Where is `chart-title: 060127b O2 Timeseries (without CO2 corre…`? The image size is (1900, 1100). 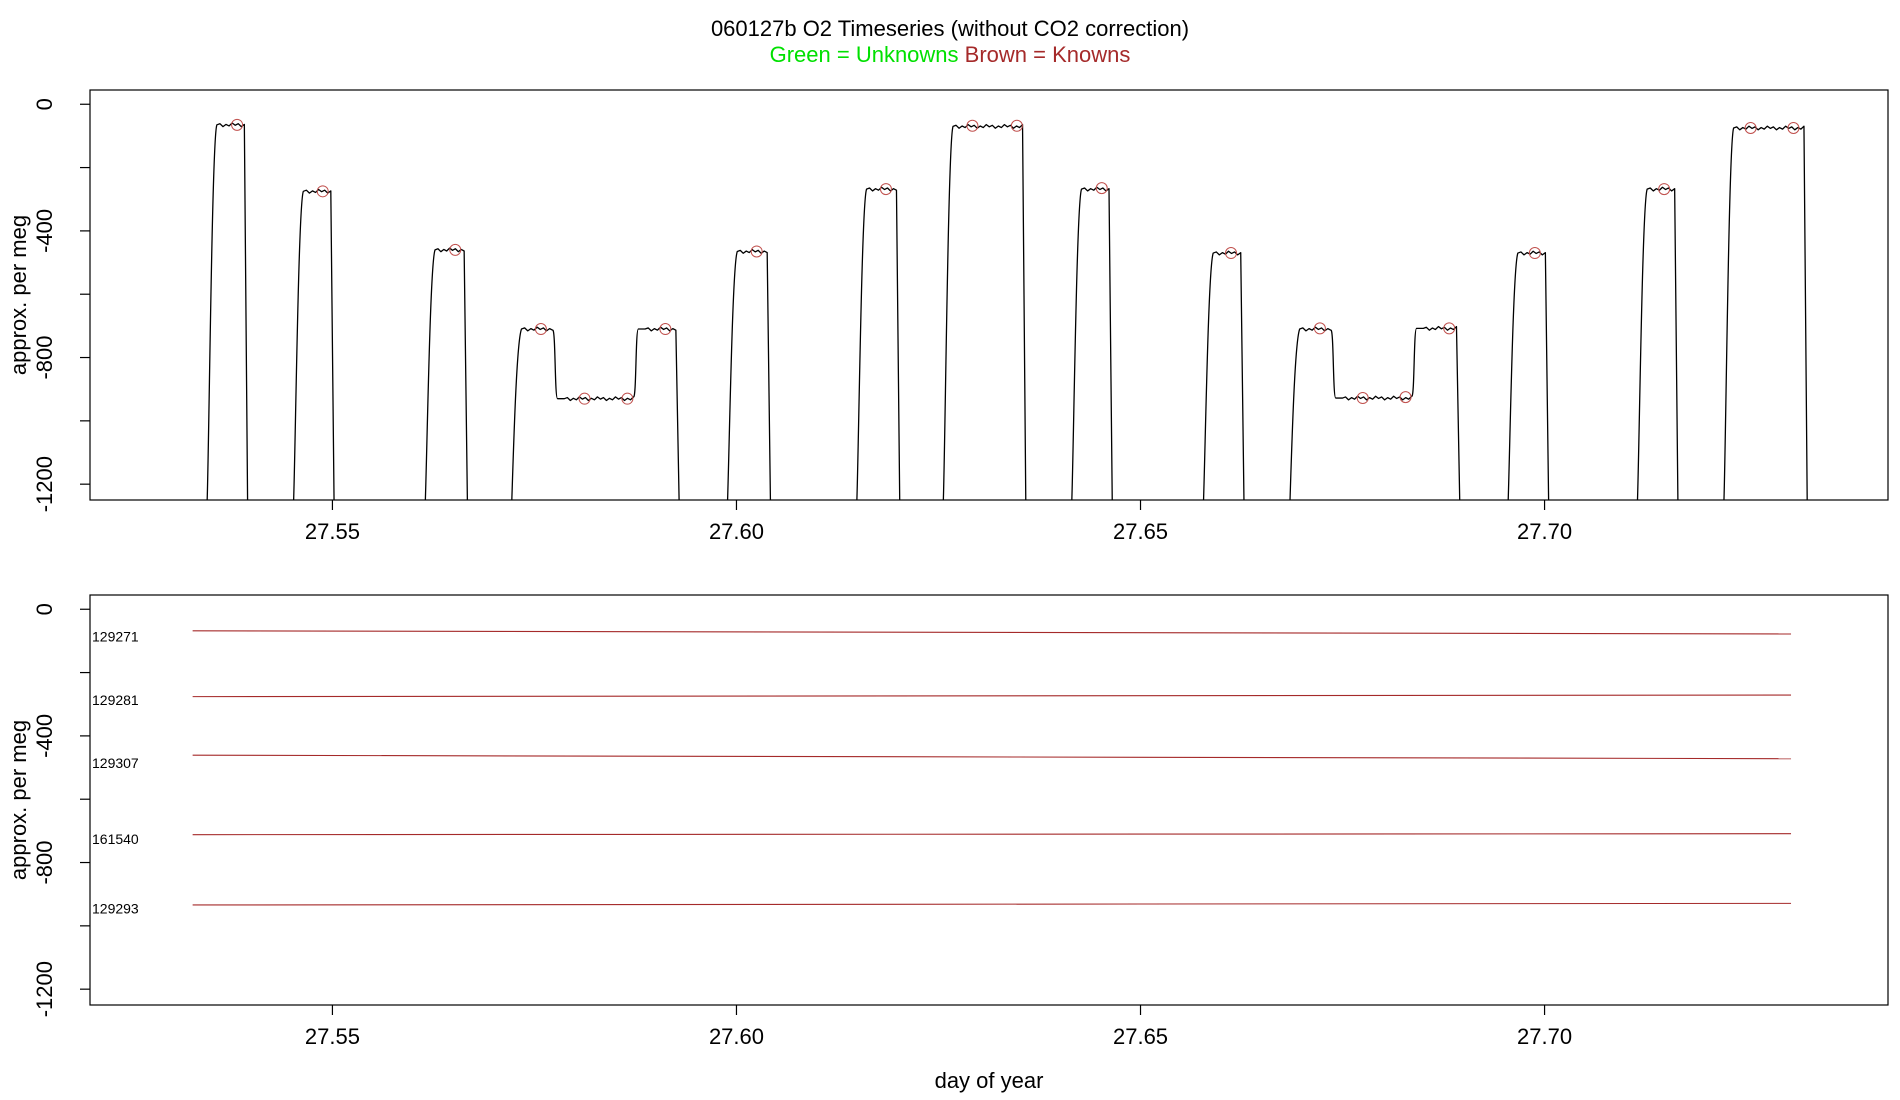 chart-title: 060127b O2 Timeseries (without CO2 corre… is located at coordinates (950, 28).